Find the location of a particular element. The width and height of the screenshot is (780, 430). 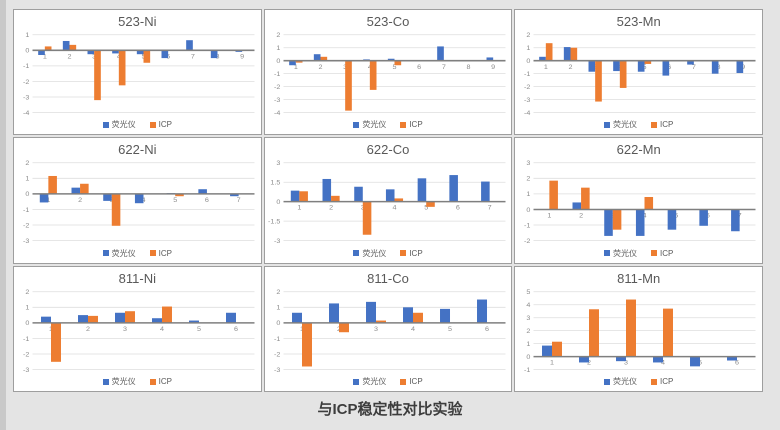

chart-title: 622-Ni is located at coordinates (137, 150).